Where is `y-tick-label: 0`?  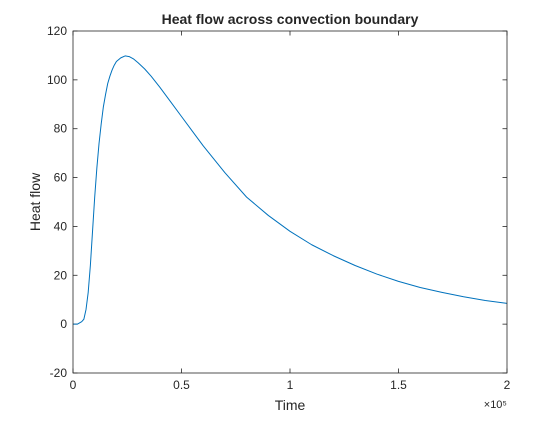
y-tick-label: 0 is located at coordinates (63, 324).